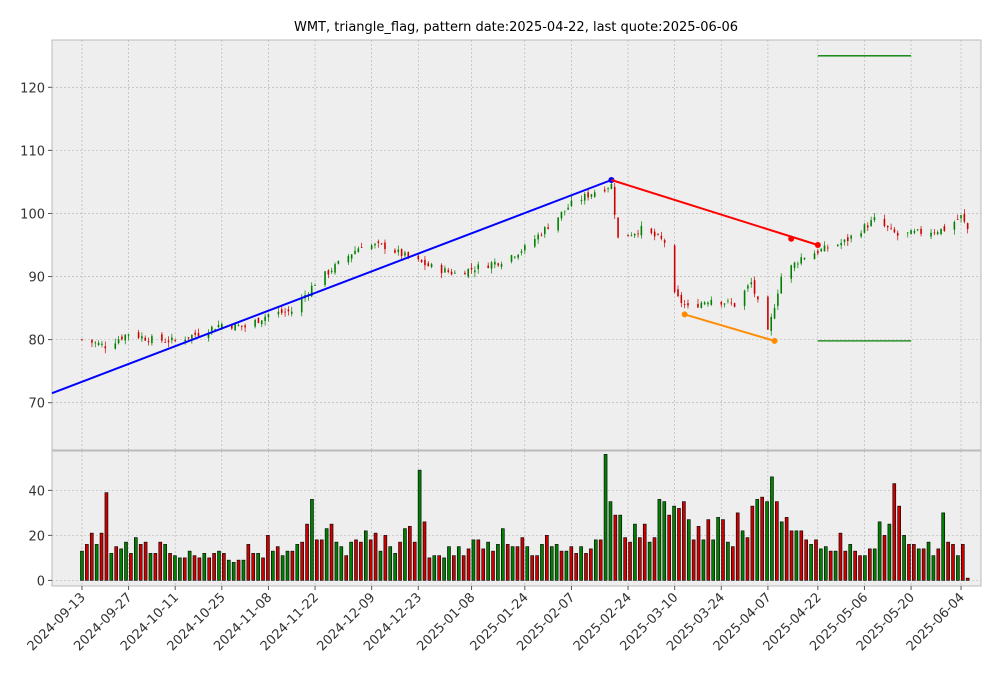 This screenshot has height=682, width=1001. Describe the element at coordinates (774, 340) in the screenshot. I see `pattern-marker` at that location.